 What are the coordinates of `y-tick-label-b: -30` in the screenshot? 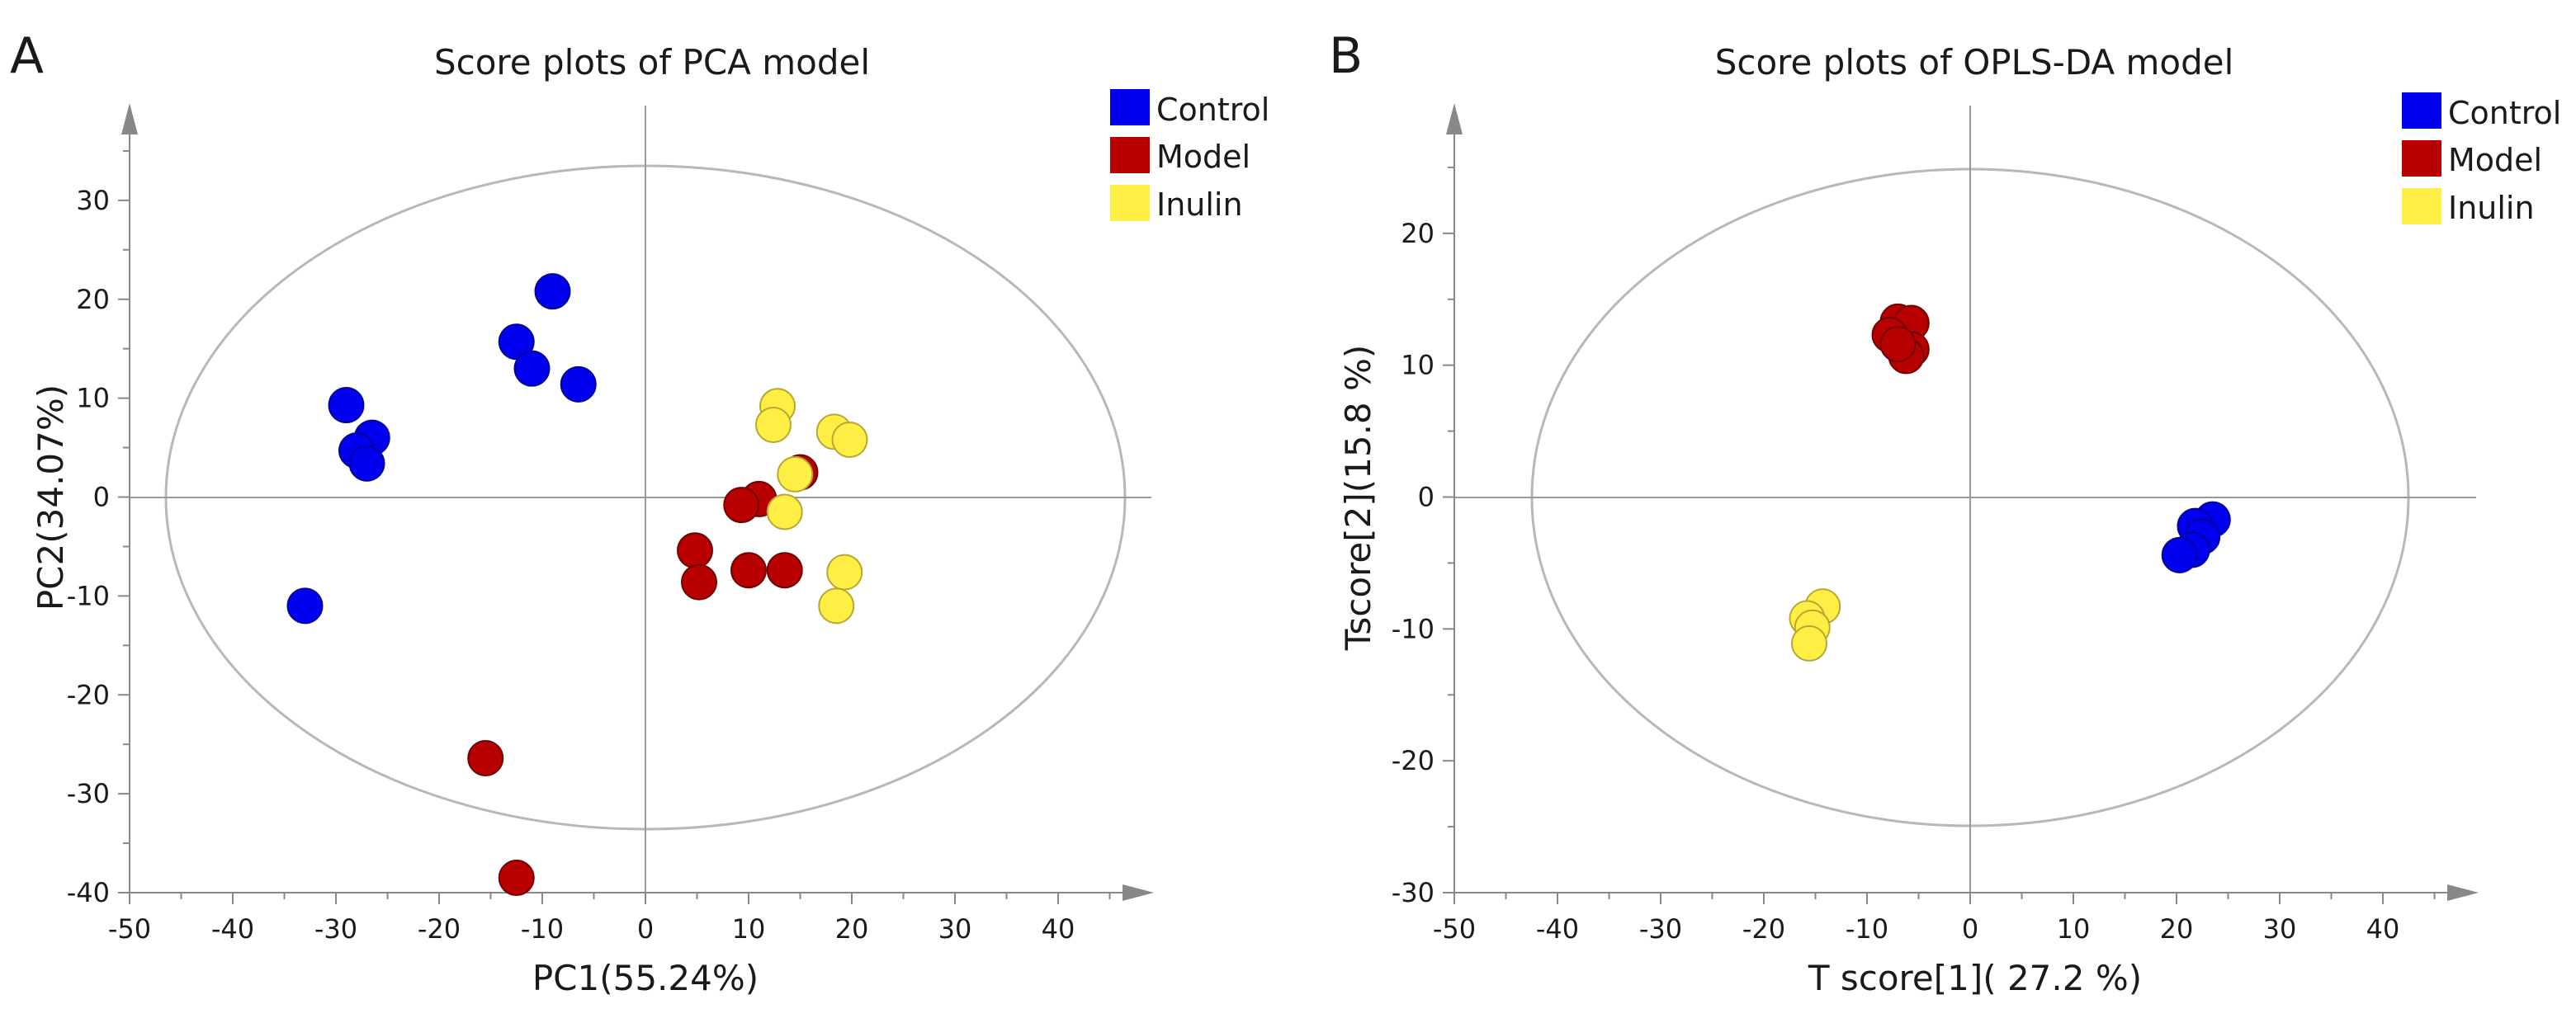 It's located at (1413, 892).